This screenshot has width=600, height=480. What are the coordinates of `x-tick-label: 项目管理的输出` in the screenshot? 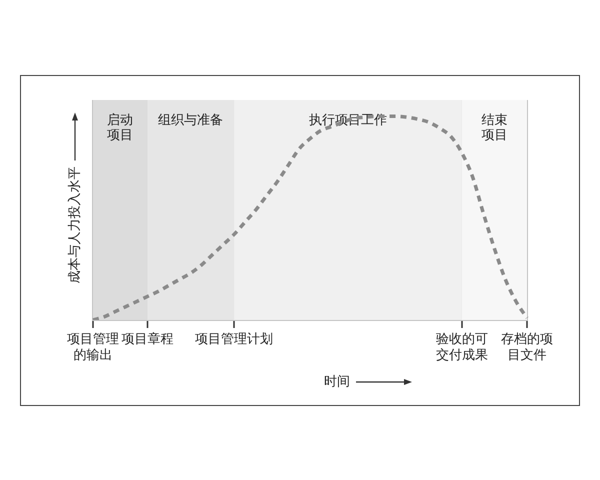 It's located at (93, 347).